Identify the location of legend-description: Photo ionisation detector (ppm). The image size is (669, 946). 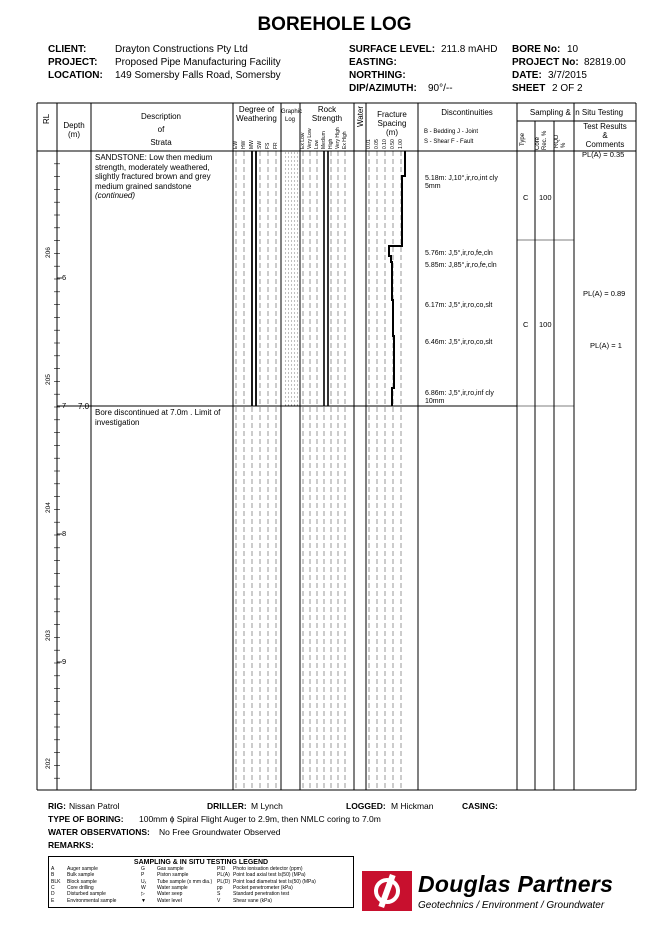
(268, 869).